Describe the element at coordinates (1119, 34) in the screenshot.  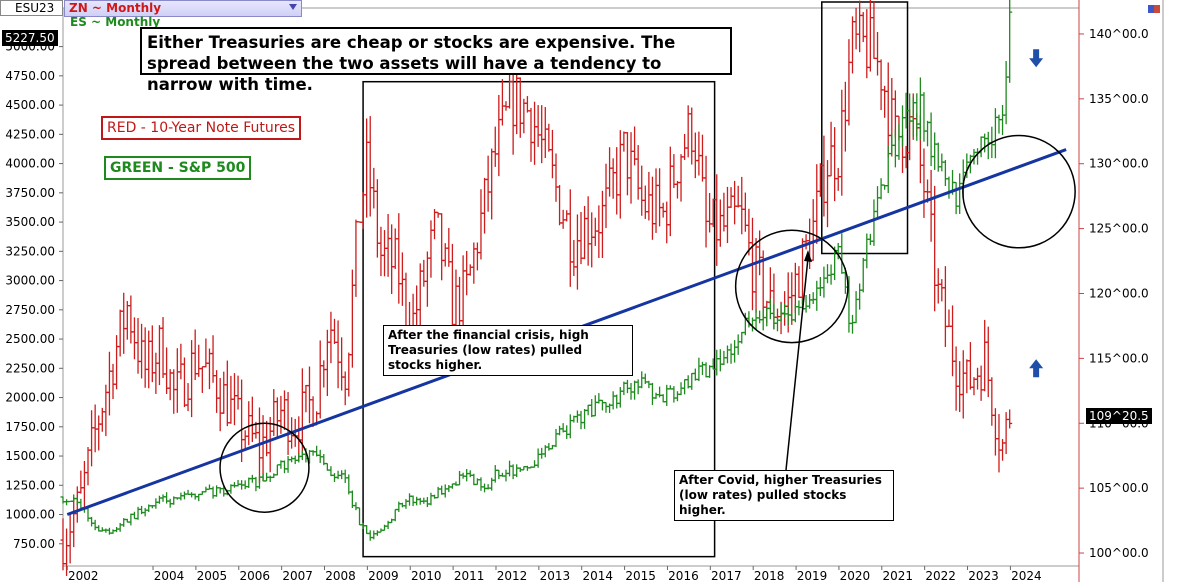
I see `right-axis-tick: 140^00.0` at that location.